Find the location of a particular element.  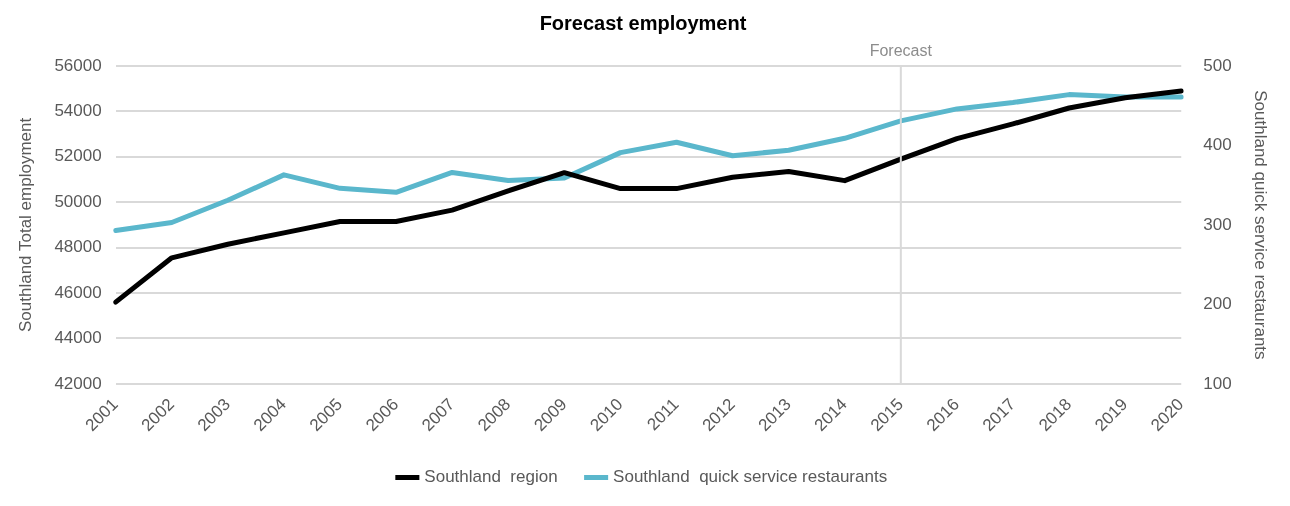

y2-axis-title: Southland quick service restaurants is located at coordinates (1261, 225).